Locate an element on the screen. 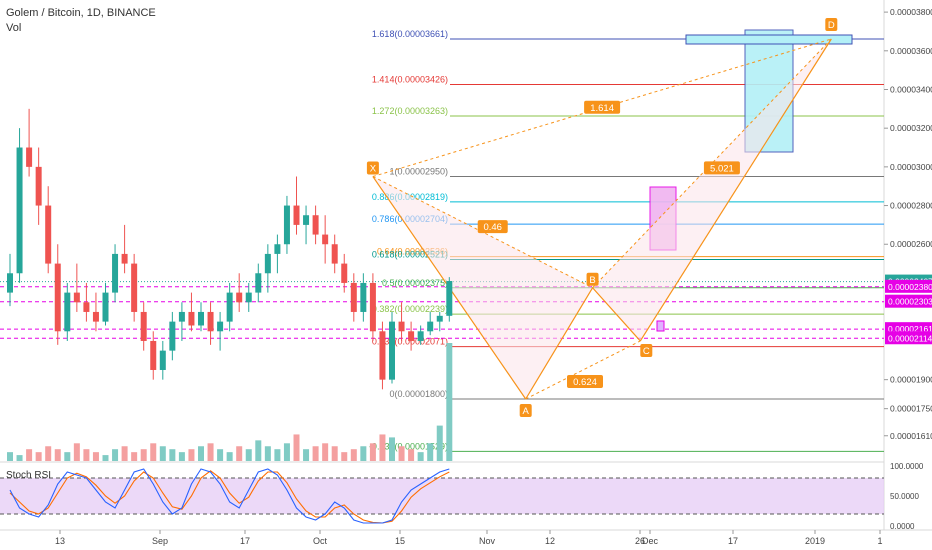  price-axis-label: 0.00003000 is located at coordinates (911, 167).